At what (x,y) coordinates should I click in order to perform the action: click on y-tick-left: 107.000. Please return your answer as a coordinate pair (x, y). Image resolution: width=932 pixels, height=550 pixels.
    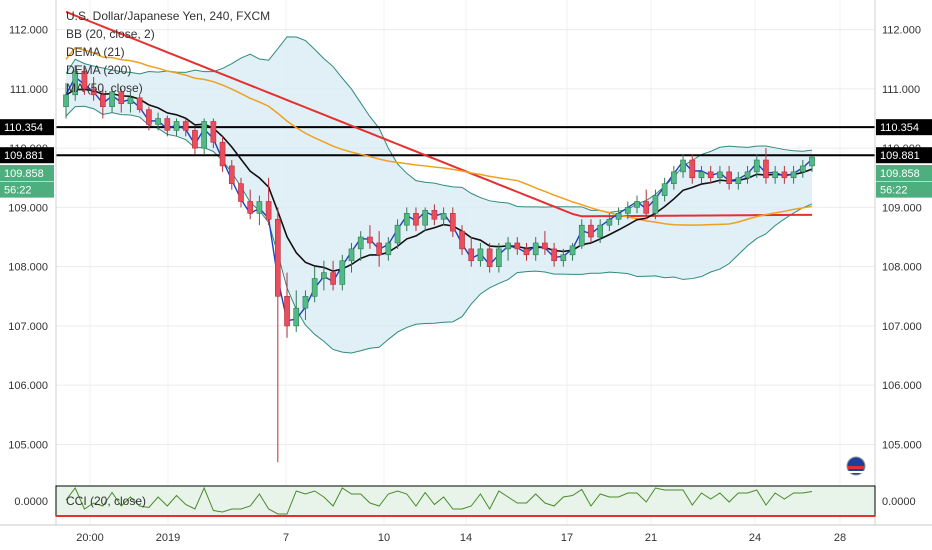
    Looking at the image, I should click on (28, 327).